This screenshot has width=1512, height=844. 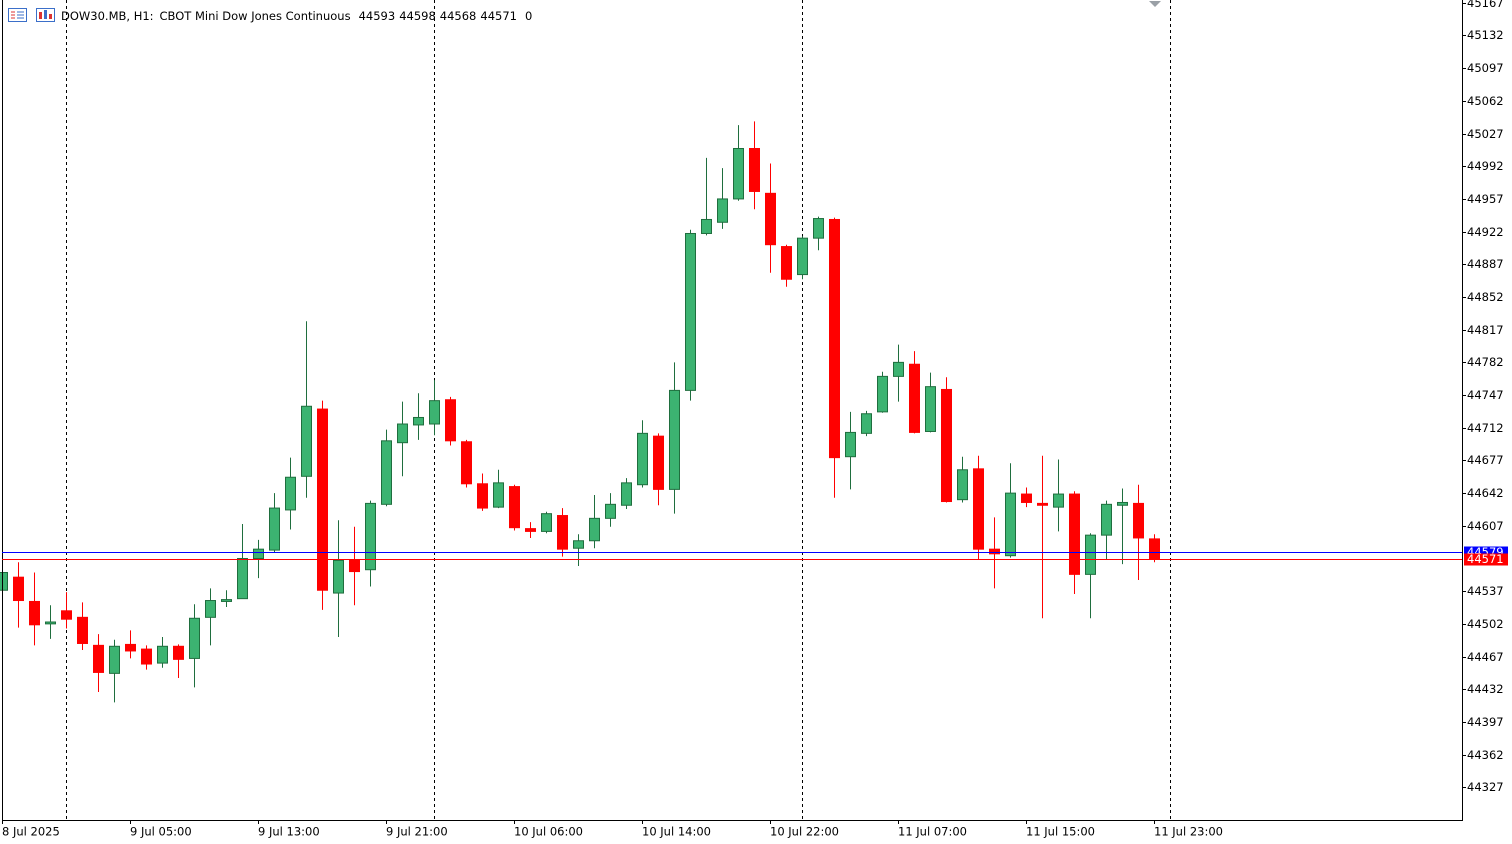 I want to click on chart-title: CBOT Mini Dow Jones Continuous, so click(x=255, y=16).